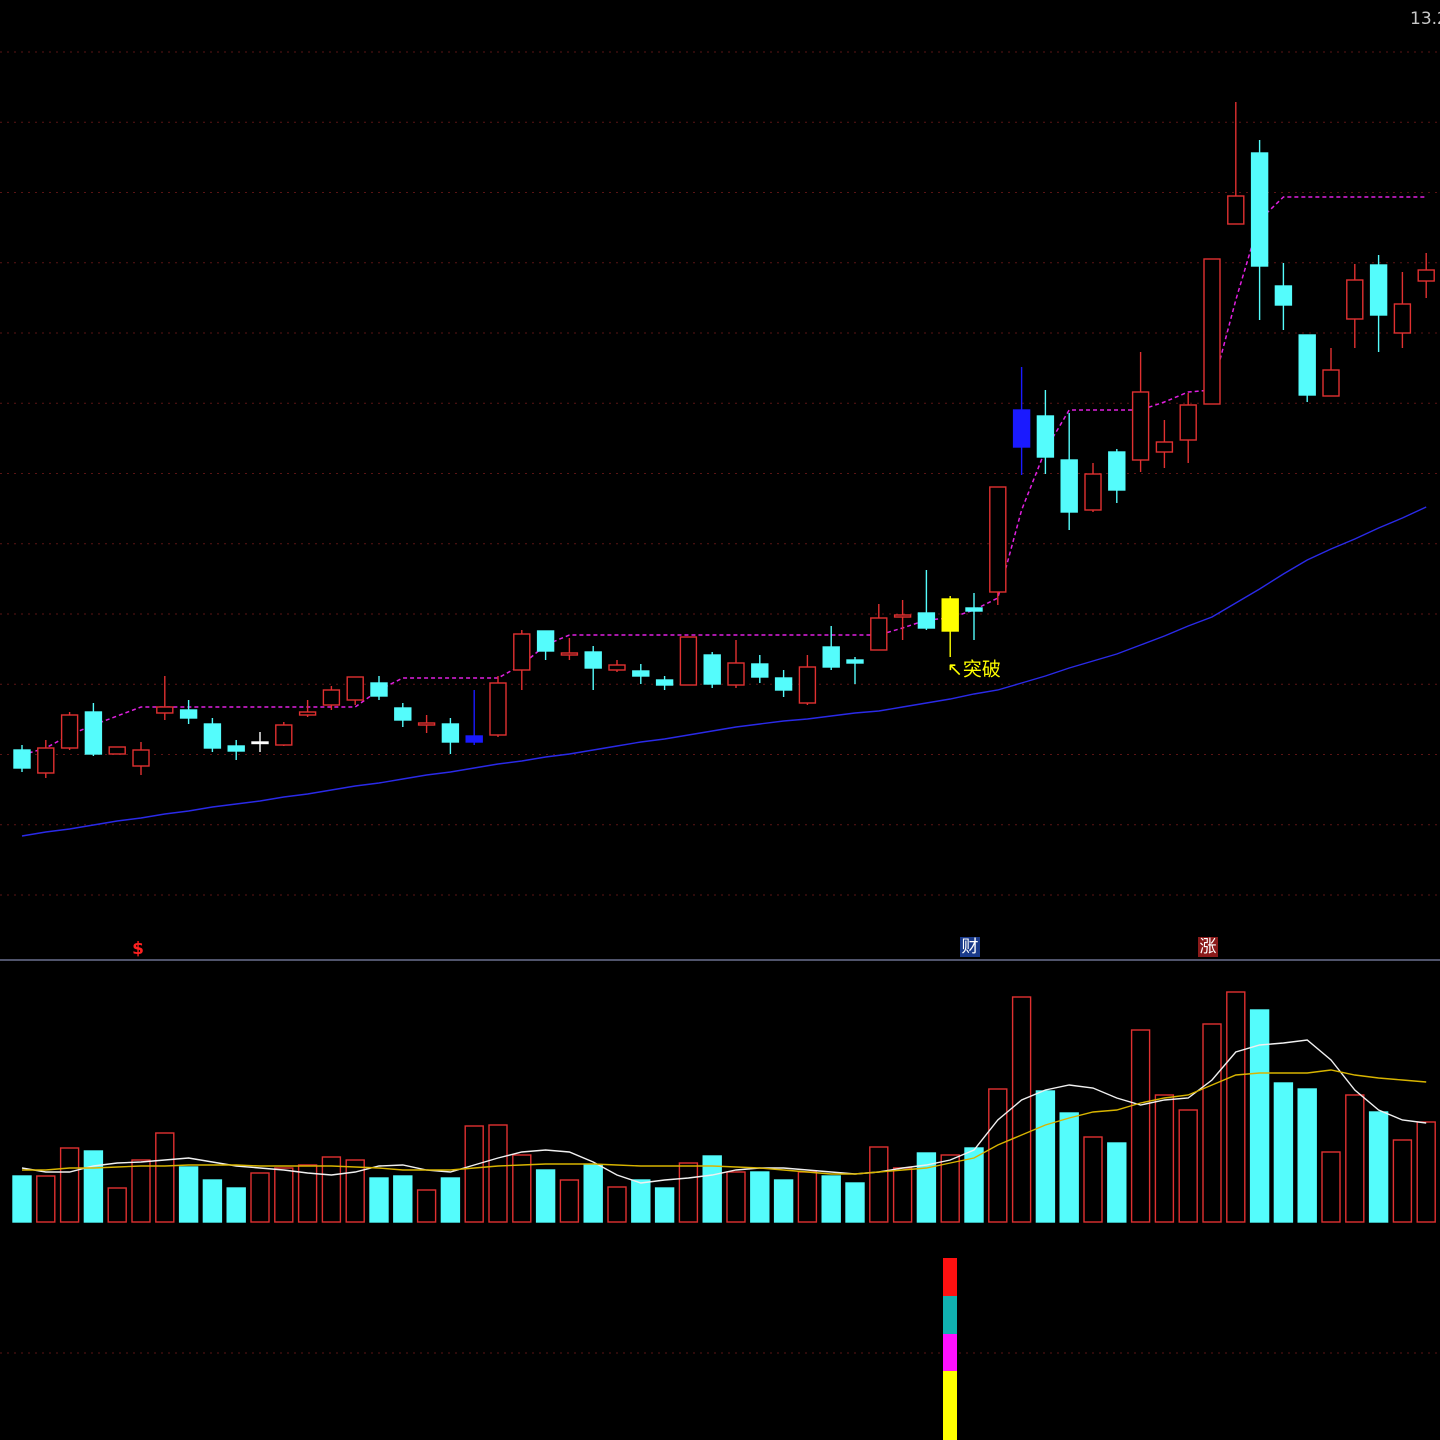 Image resolution: width=1440 pixels, height=1440 pixels. I want to click on marker: 涨, so click(1208, 947).